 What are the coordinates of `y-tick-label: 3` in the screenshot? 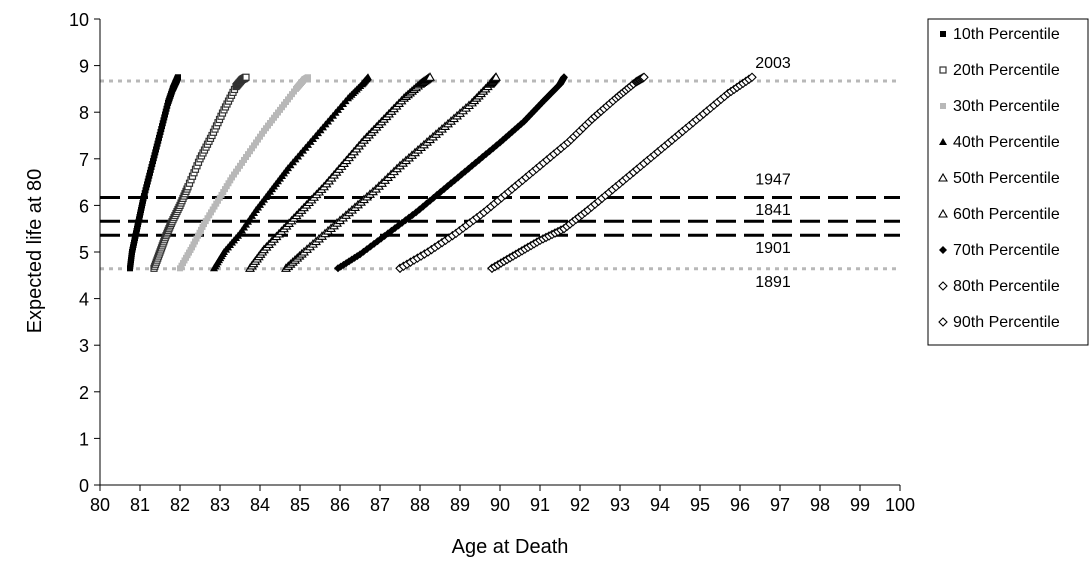 It's located at (84, 346).